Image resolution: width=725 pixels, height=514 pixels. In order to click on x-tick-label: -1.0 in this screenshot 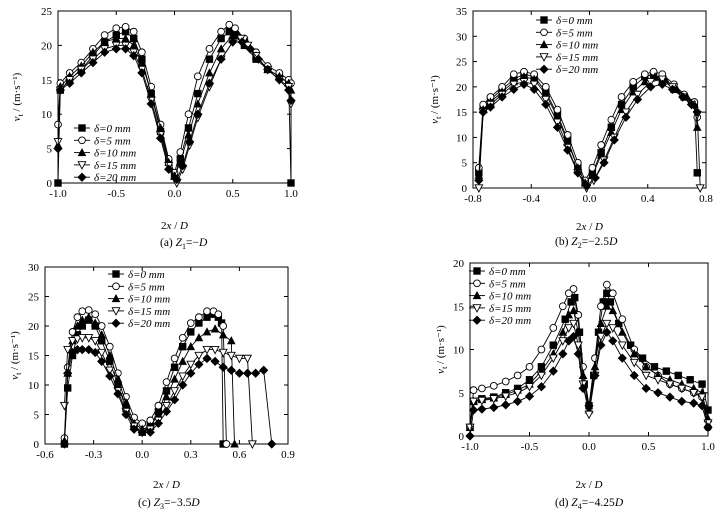, I will do `click(470, 447)`.